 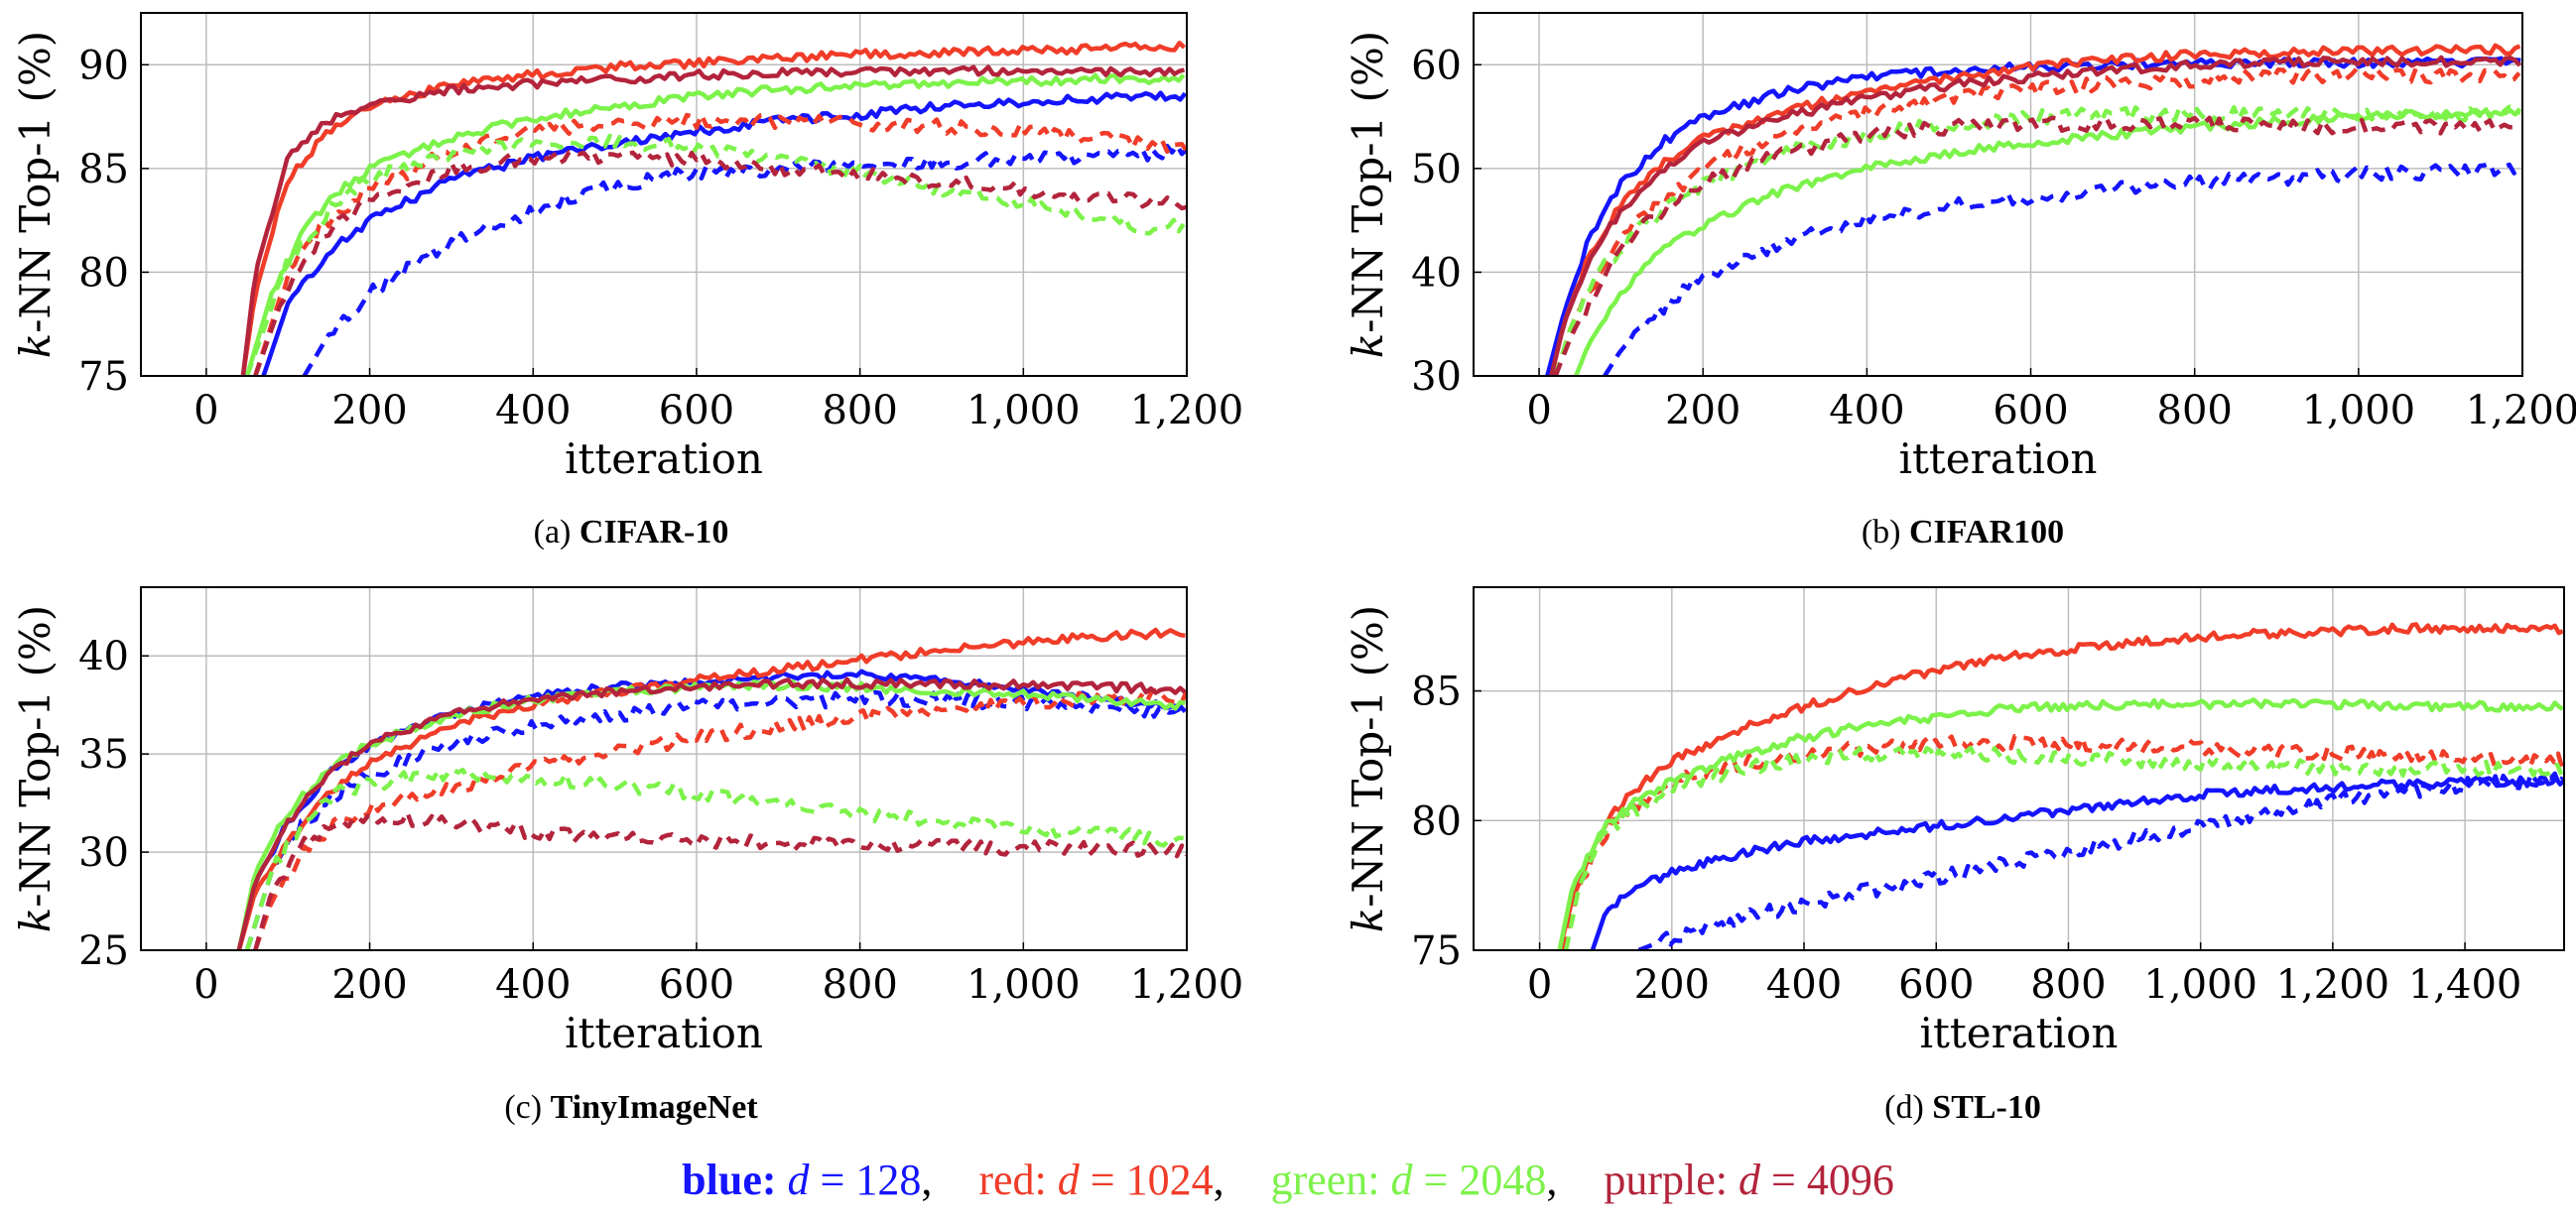 What do you see at coordinates (1414, 1180) in the screenshot?
I see `legend-entry-green: green: d = 2048,` at bounding box center [1414, 1180].